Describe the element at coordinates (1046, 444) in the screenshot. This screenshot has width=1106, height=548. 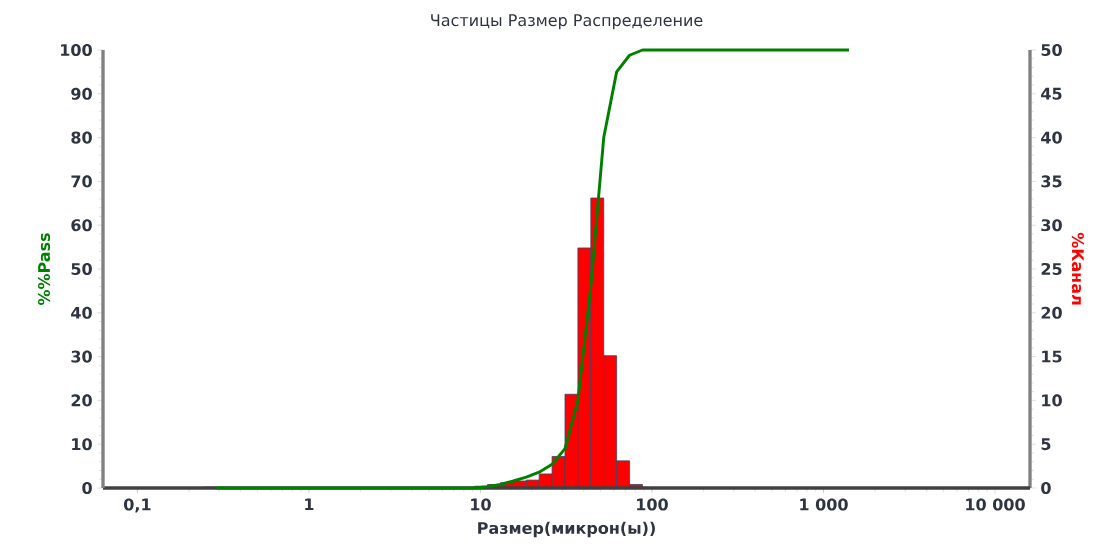
I see `y2-tick-label: 5` at that location.